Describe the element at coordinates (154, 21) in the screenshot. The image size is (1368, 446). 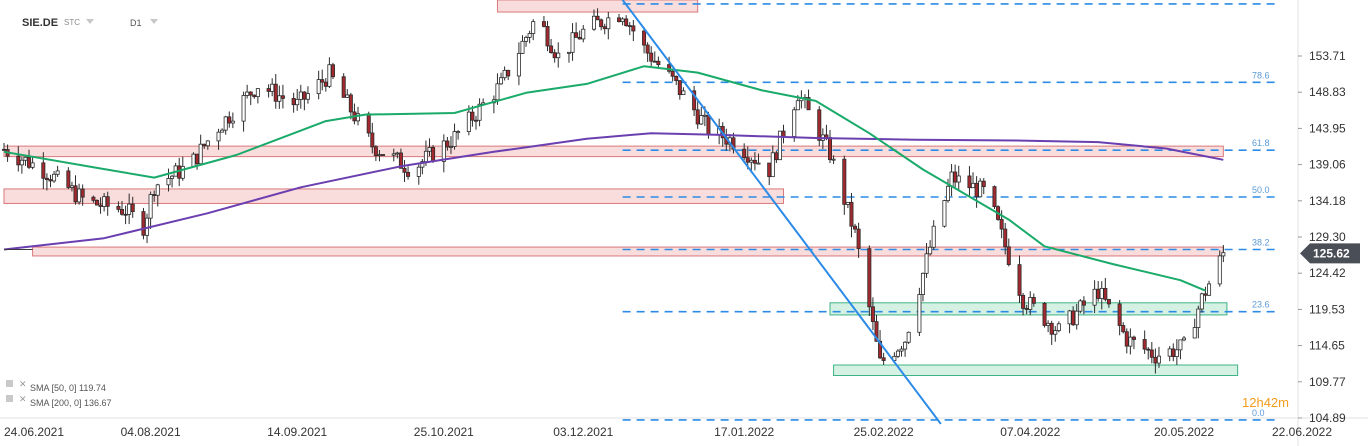
I see `timeframe-dropdown-icon` at that location.